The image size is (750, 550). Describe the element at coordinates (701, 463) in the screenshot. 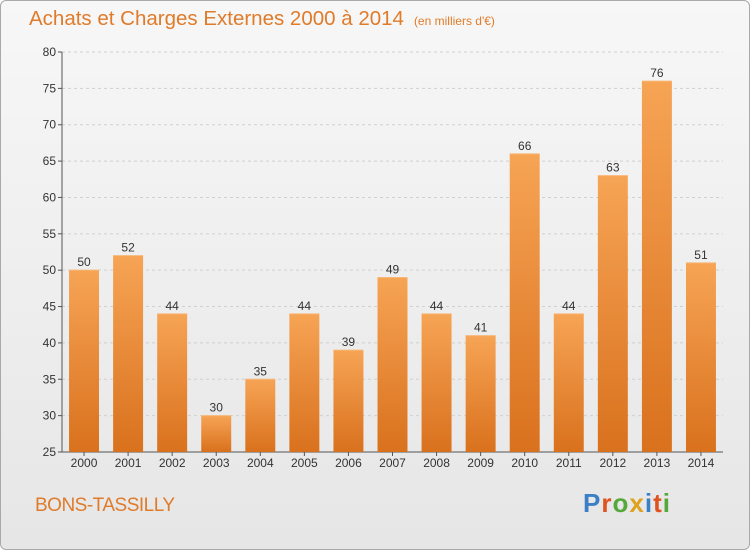

I see `x-tick-label: 2014` at that location.